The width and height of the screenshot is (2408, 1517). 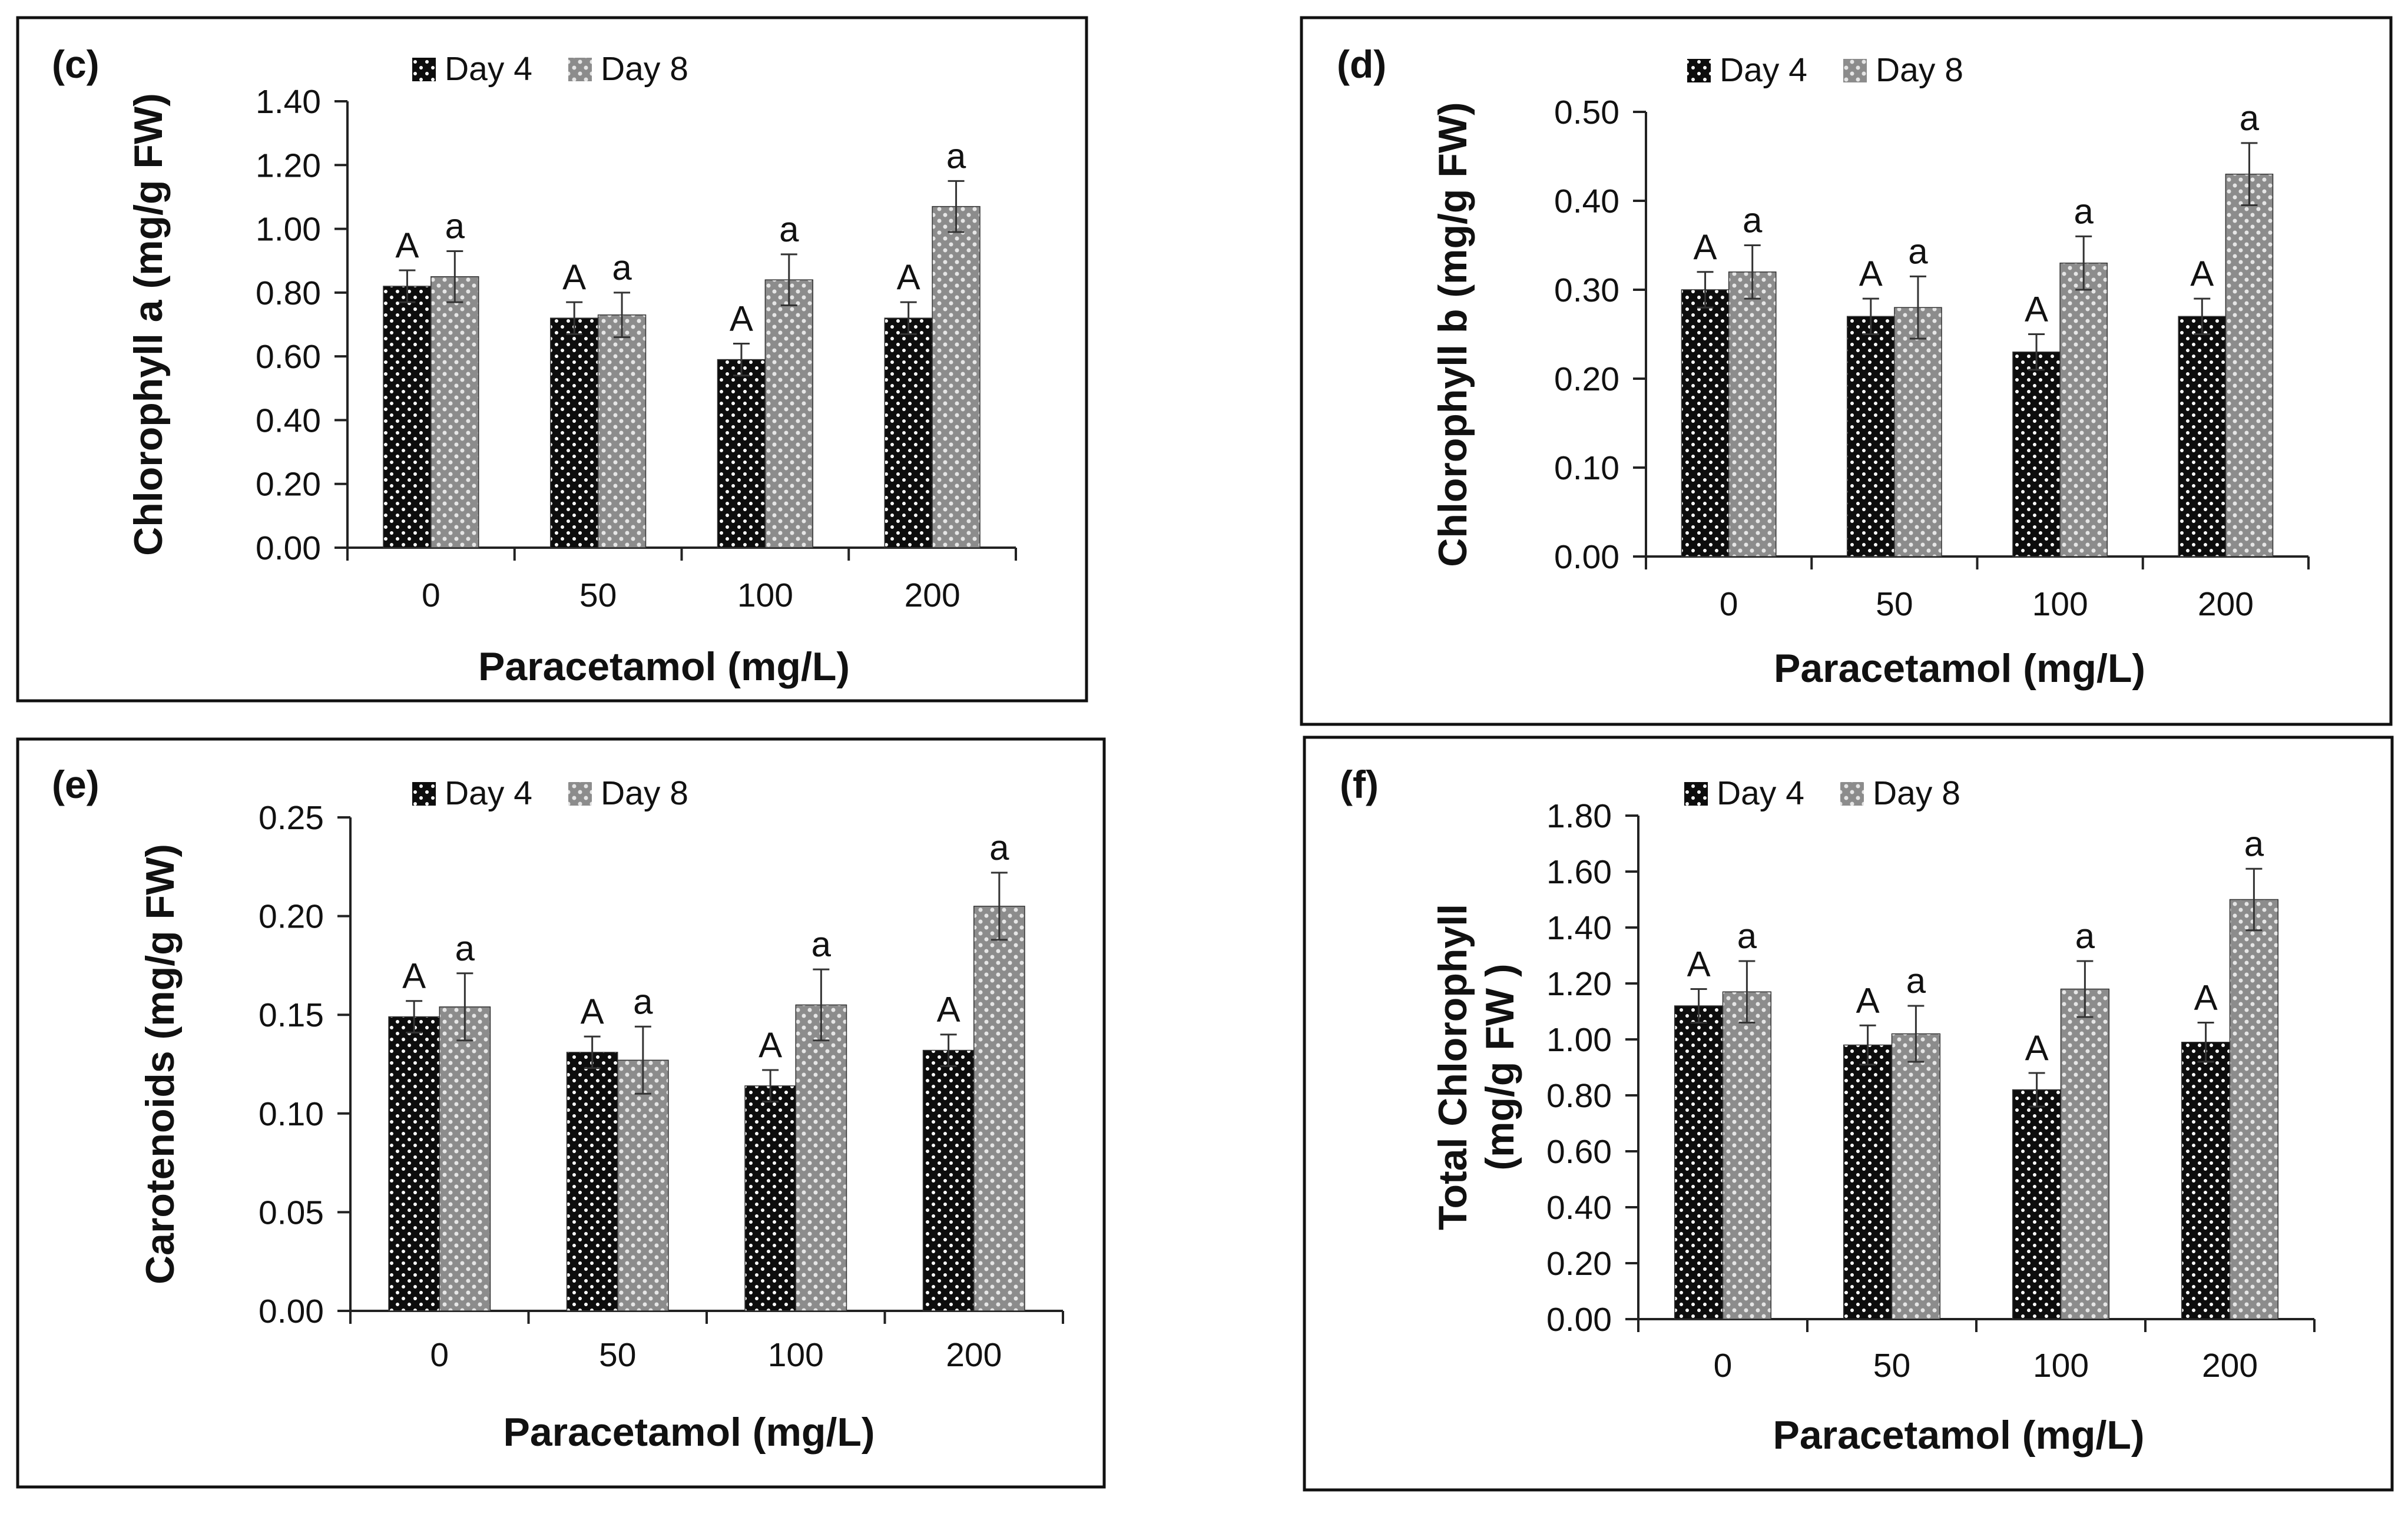 What do you see at coordinates (160, 1064) in the screenshot?
I see `y-axis-title: Carotenoids (mg/g FW)` at bounding box center [160, 1064].